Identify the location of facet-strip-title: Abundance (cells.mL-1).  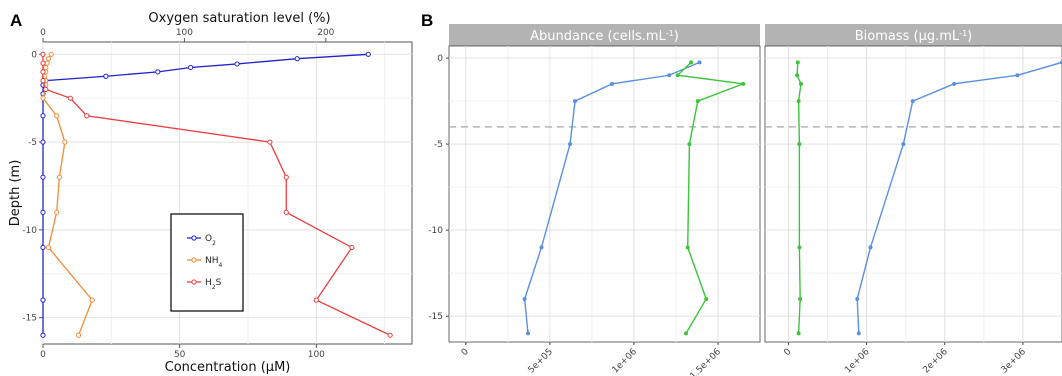
(604, 37).